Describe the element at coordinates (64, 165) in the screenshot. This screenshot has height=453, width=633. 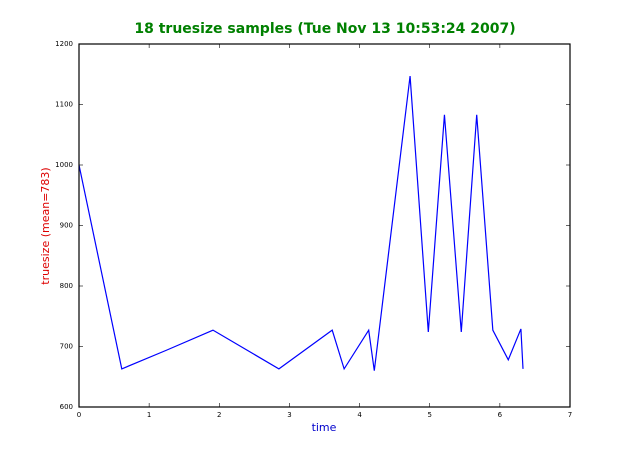
I see `y-tick-label: 1000` at that location.